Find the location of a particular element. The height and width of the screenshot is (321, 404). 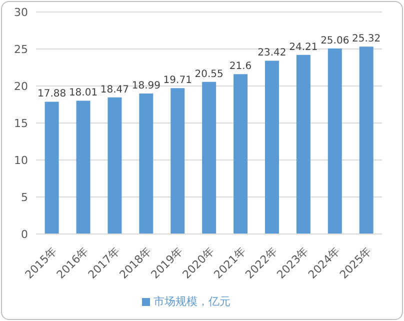

data-label: 17.88 is located at coordinates (51, 94).